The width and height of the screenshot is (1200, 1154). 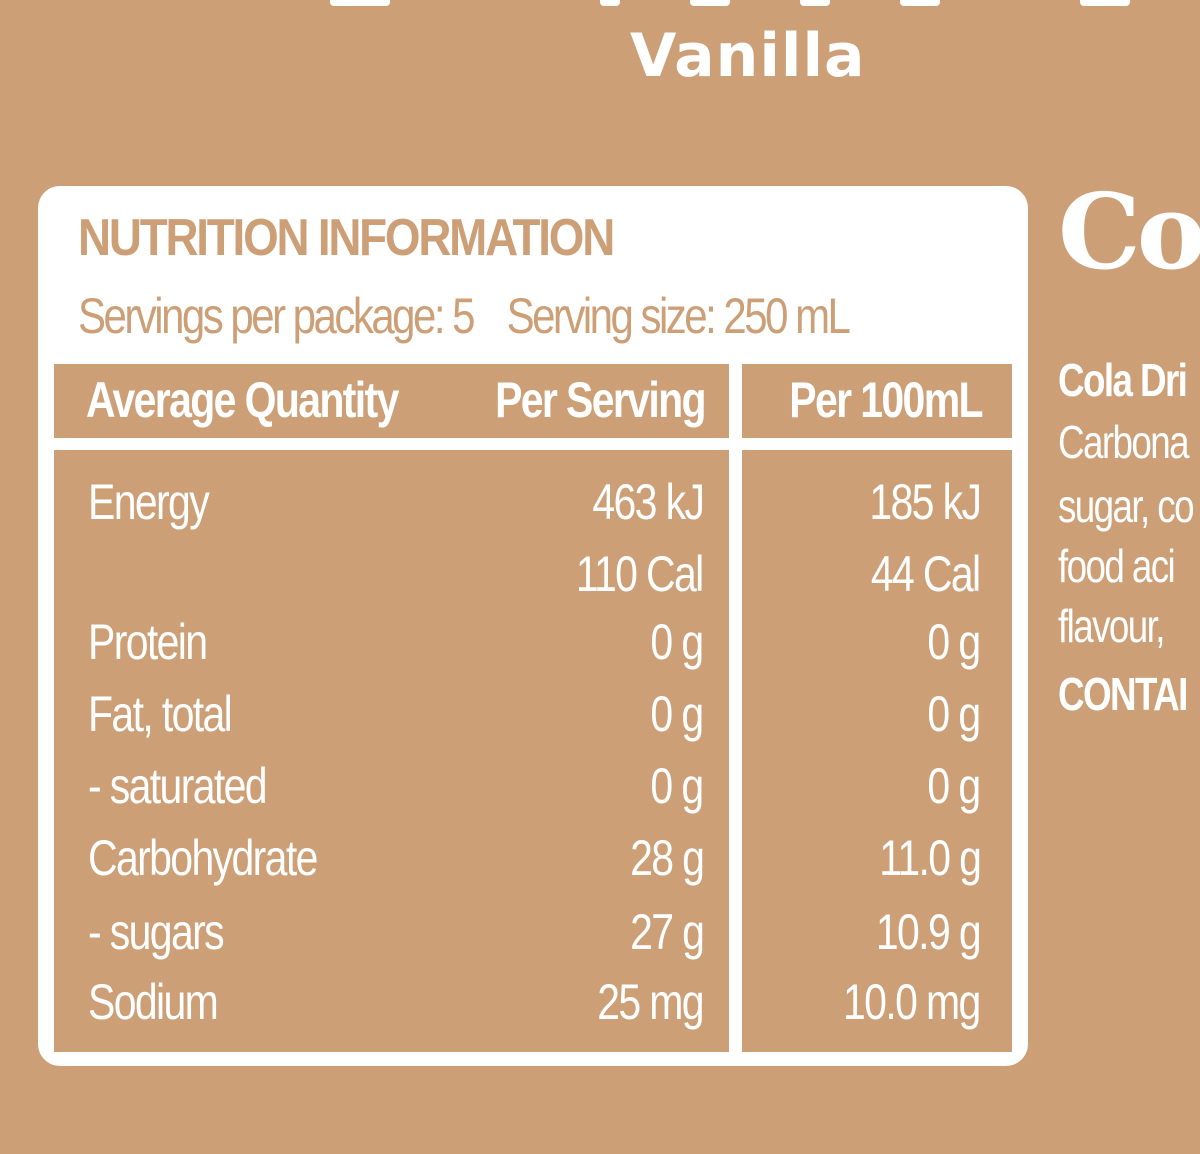 I want to click on header-cell-right: Per 100mL, so click(x=877, y=401).